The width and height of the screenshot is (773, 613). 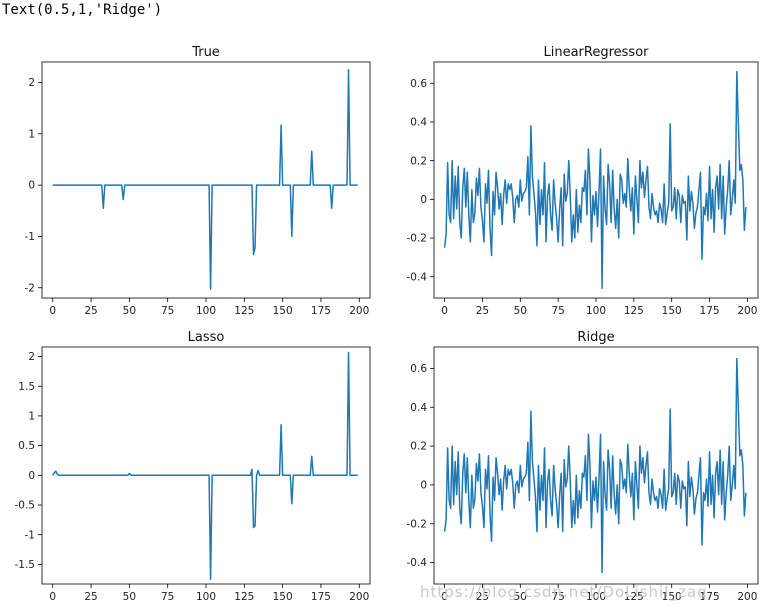 I want to click on panel-title: Lasso, so click(x=206, y=337).